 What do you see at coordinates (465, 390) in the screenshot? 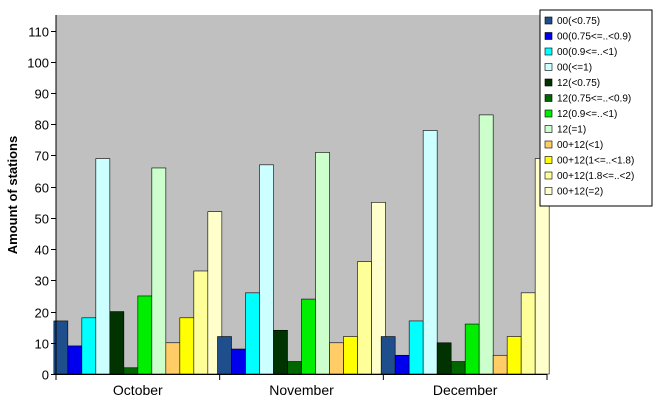
I see `x-tick-label: December` at bounding box center [465, 390].